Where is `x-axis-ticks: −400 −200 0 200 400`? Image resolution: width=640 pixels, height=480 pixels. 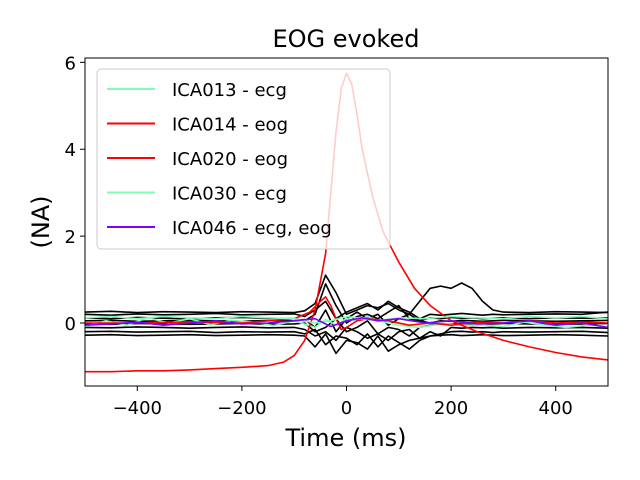
x-axis-ticks: −400 −200 0 200 400 is located at coordinates (343, 402).